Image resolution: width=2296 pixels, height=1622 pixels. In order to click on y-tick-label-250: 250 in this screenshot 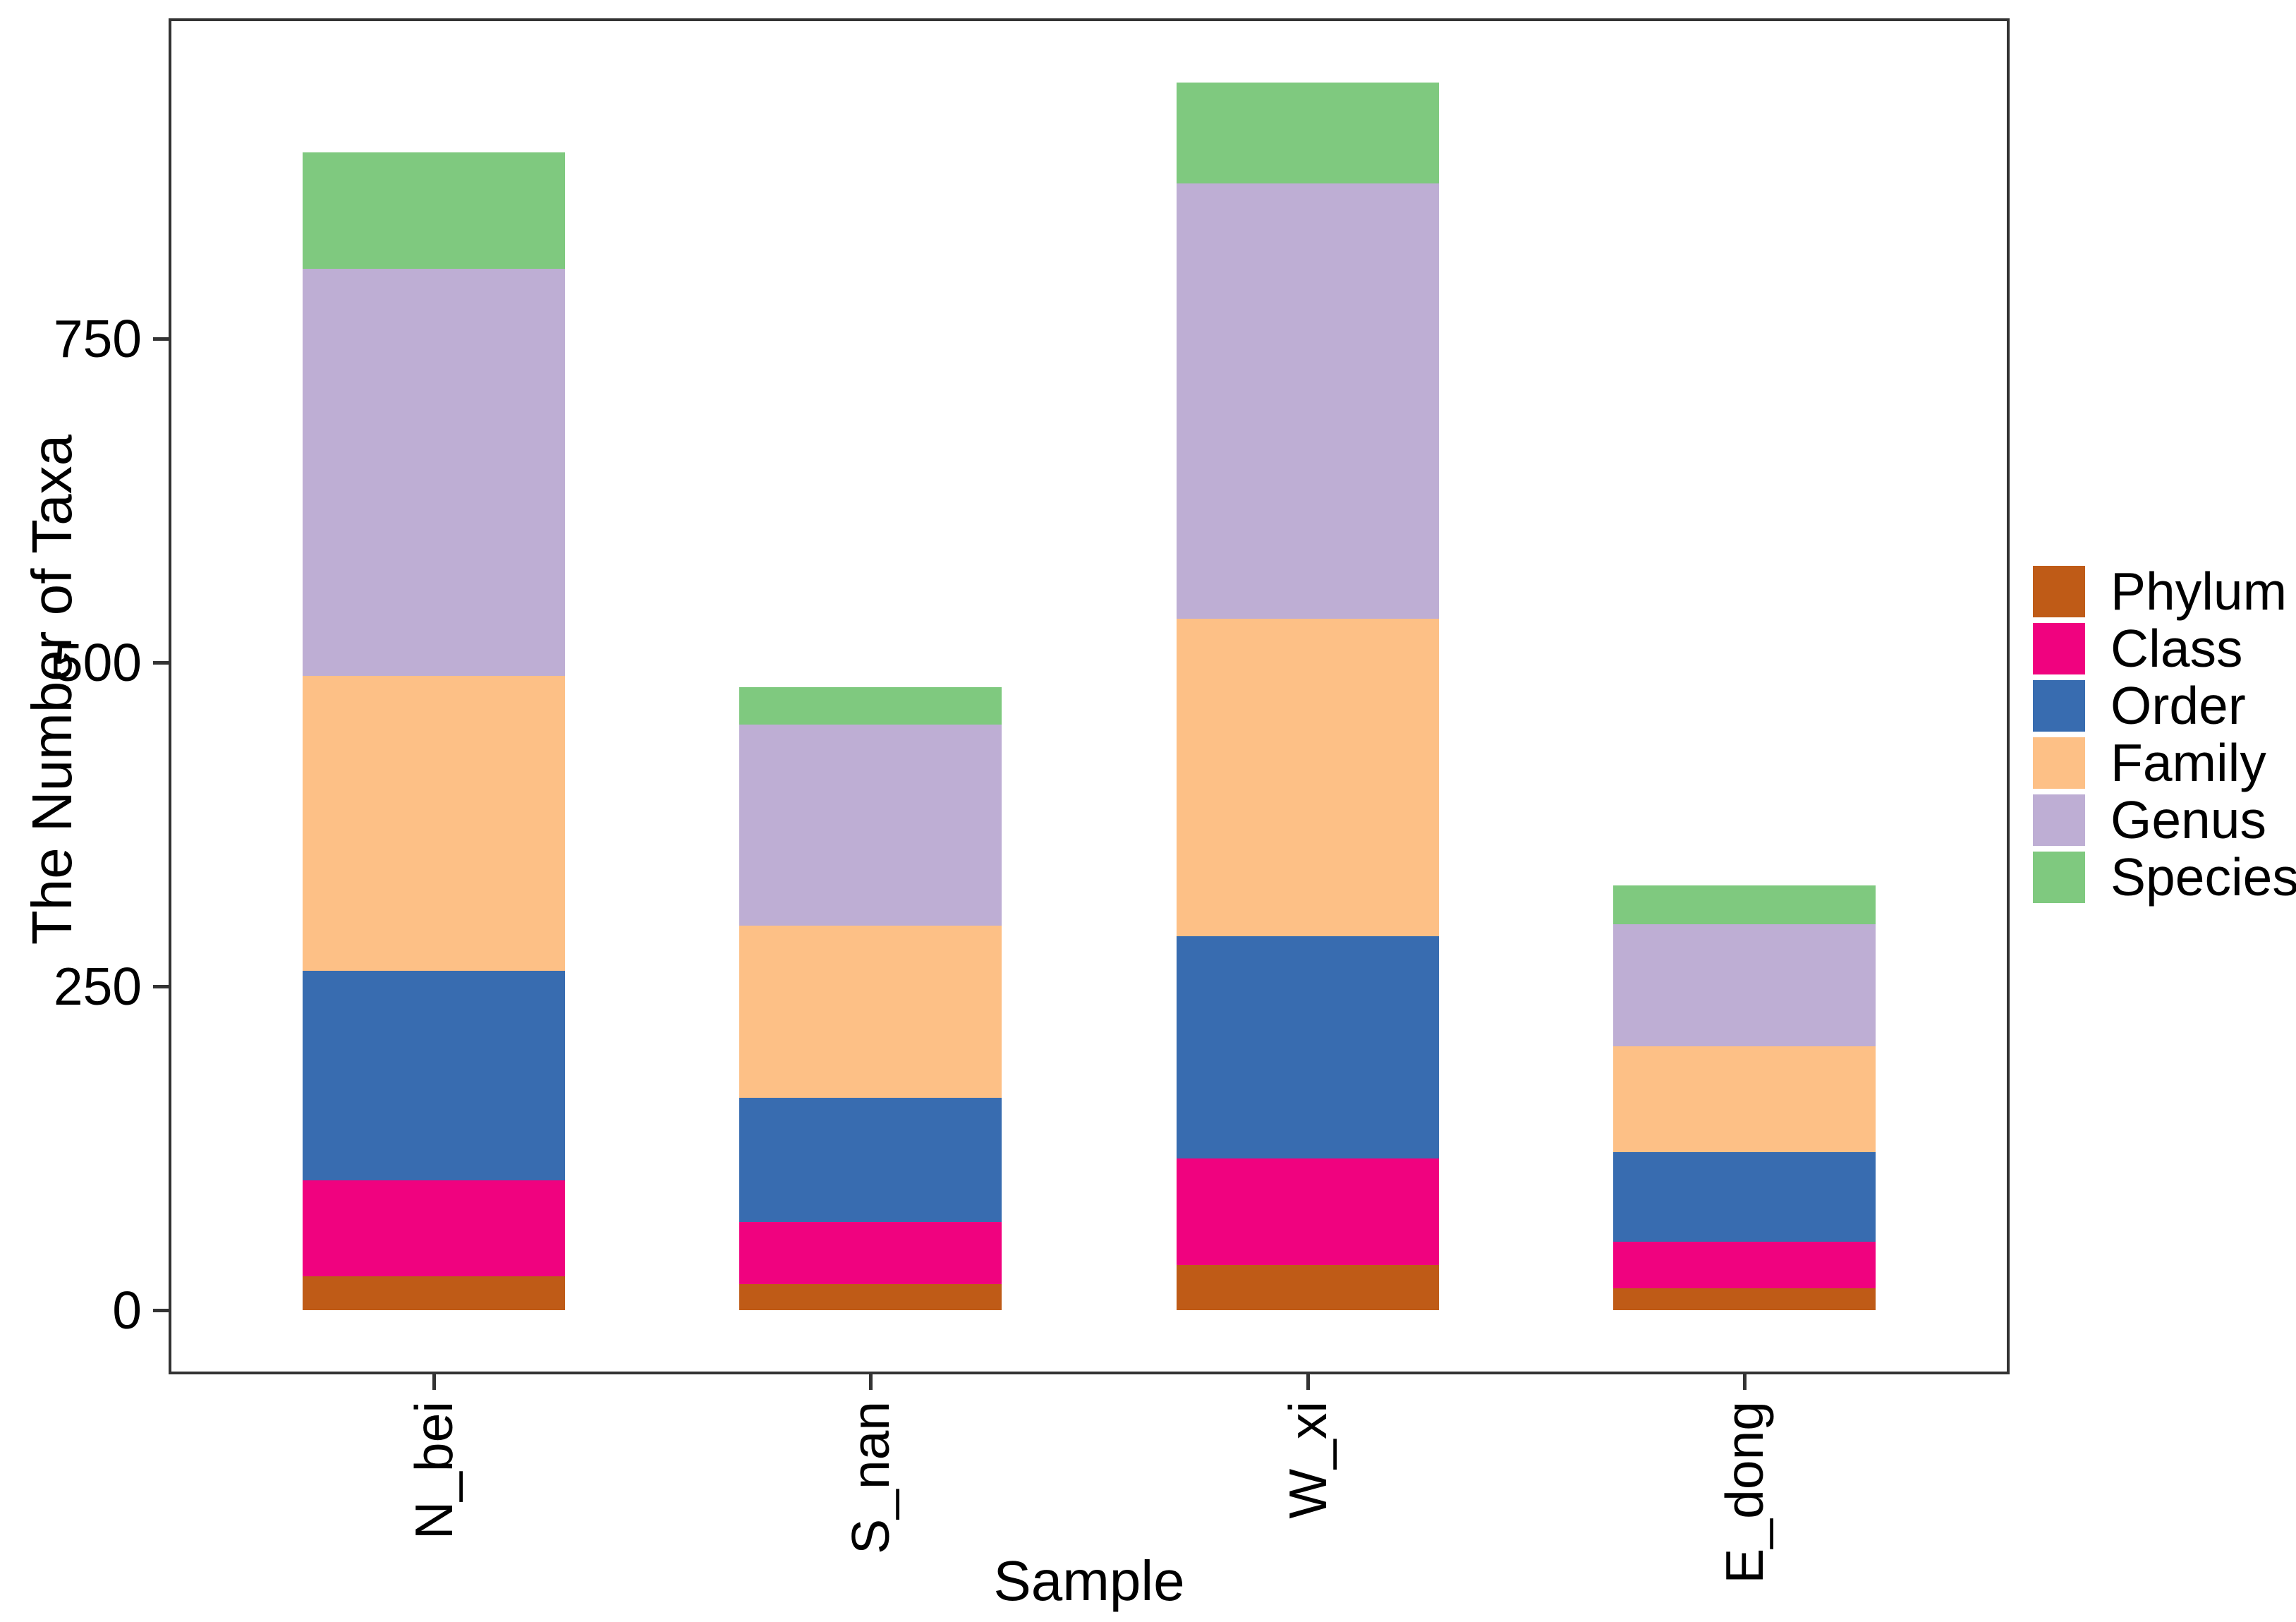, I will do `click(97, 987)`.